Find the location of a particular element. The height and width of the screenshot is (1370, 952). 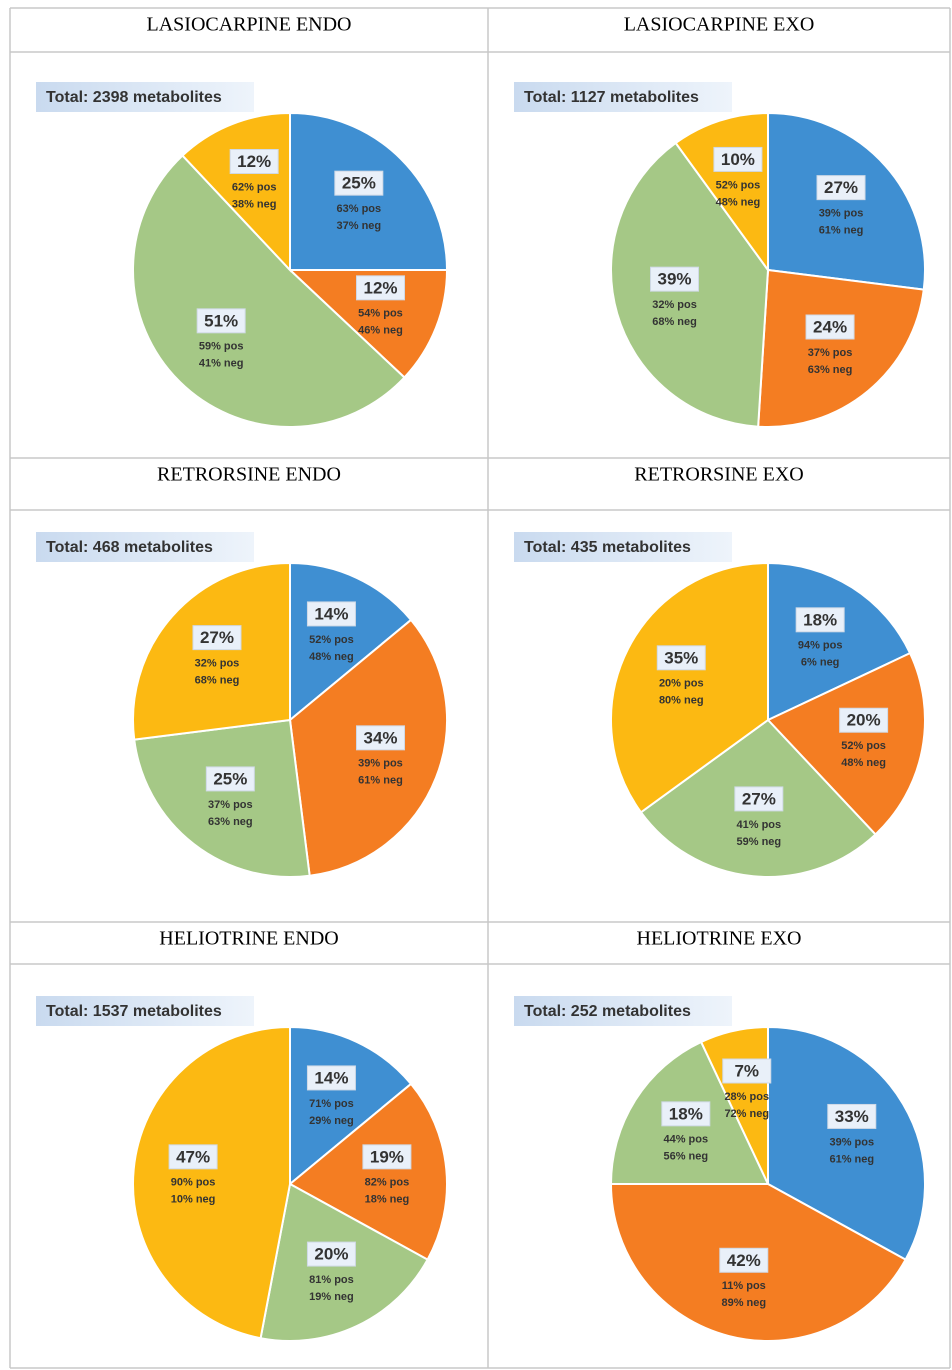

neg-label: 29% neg is located at coordinates (331, 1121).